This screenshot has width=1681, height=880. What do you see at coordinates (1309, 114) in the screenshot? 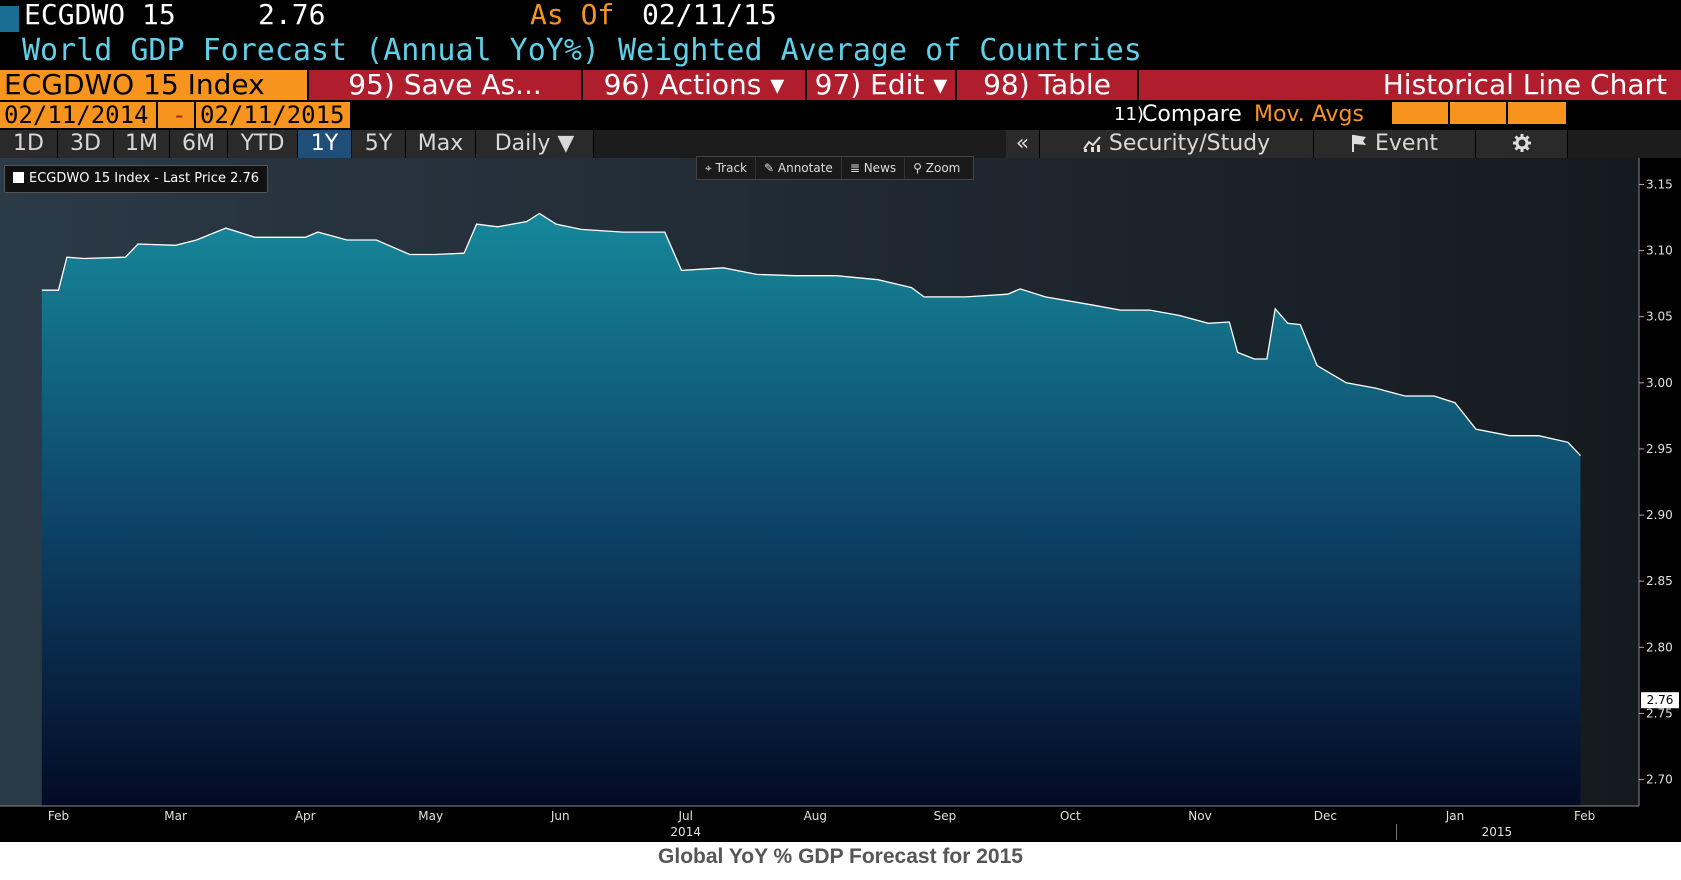
I see `mov-avgs-button: Mov. Avgs` at bounding box center [1309, 114].